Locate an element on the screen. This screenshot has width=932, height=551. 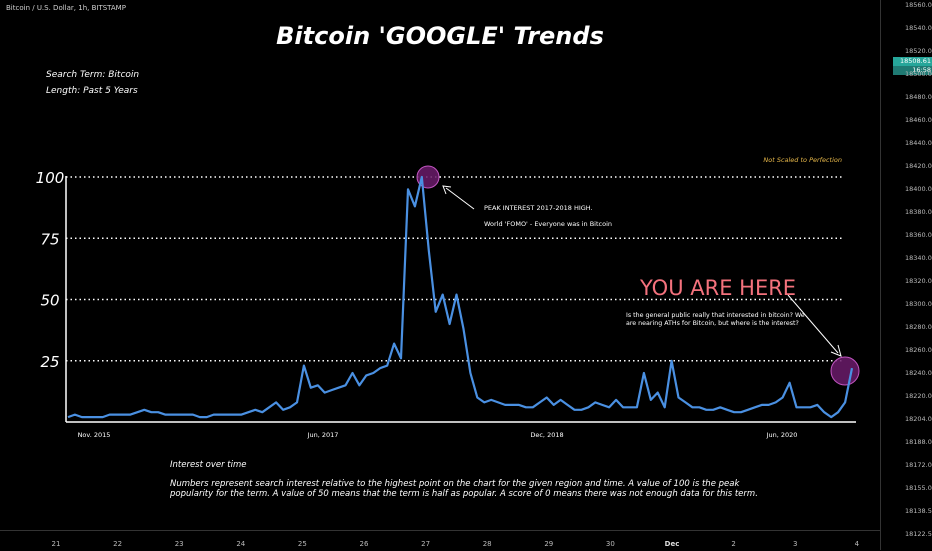
price-label: 18460.00 is located at coordinates (918, 120).